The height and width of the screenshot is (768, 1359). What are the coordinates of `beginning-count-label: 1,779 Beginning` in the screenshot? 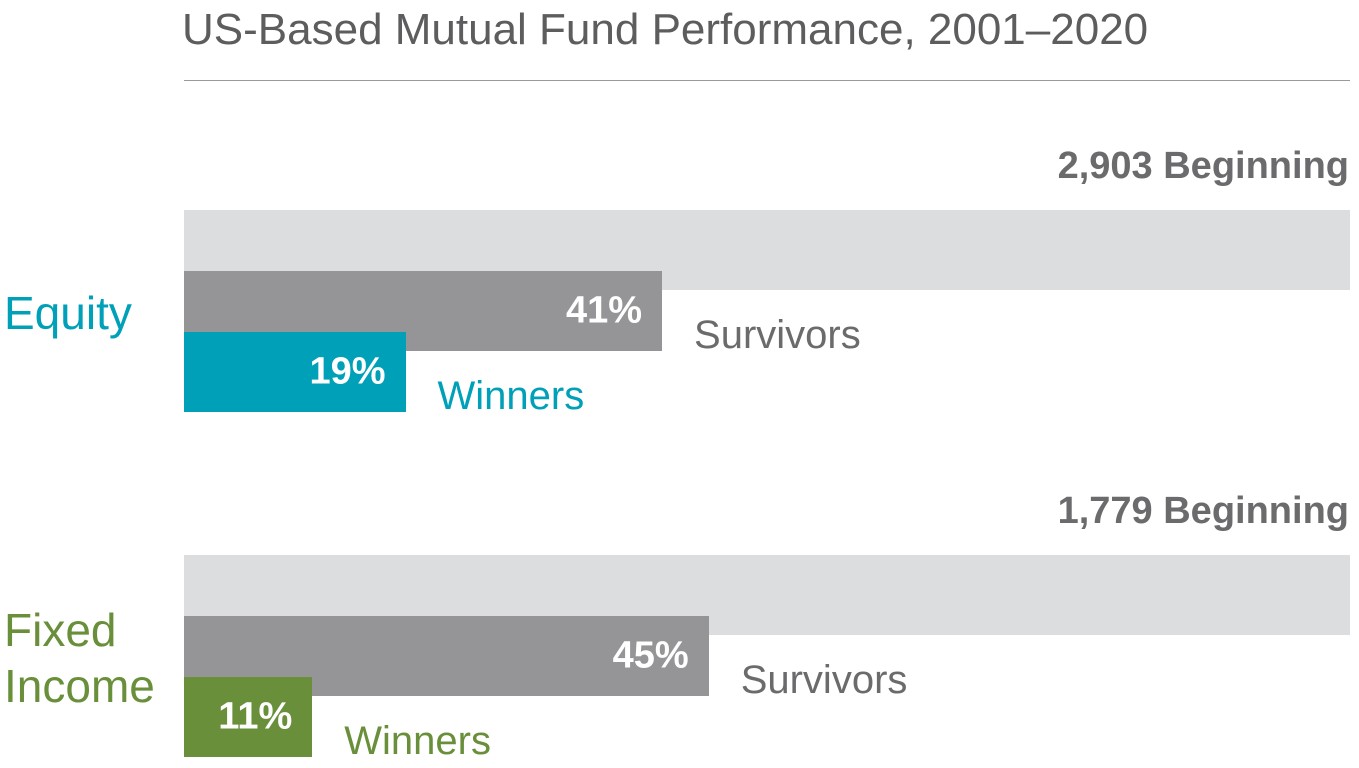 It's located at (1203, 511).